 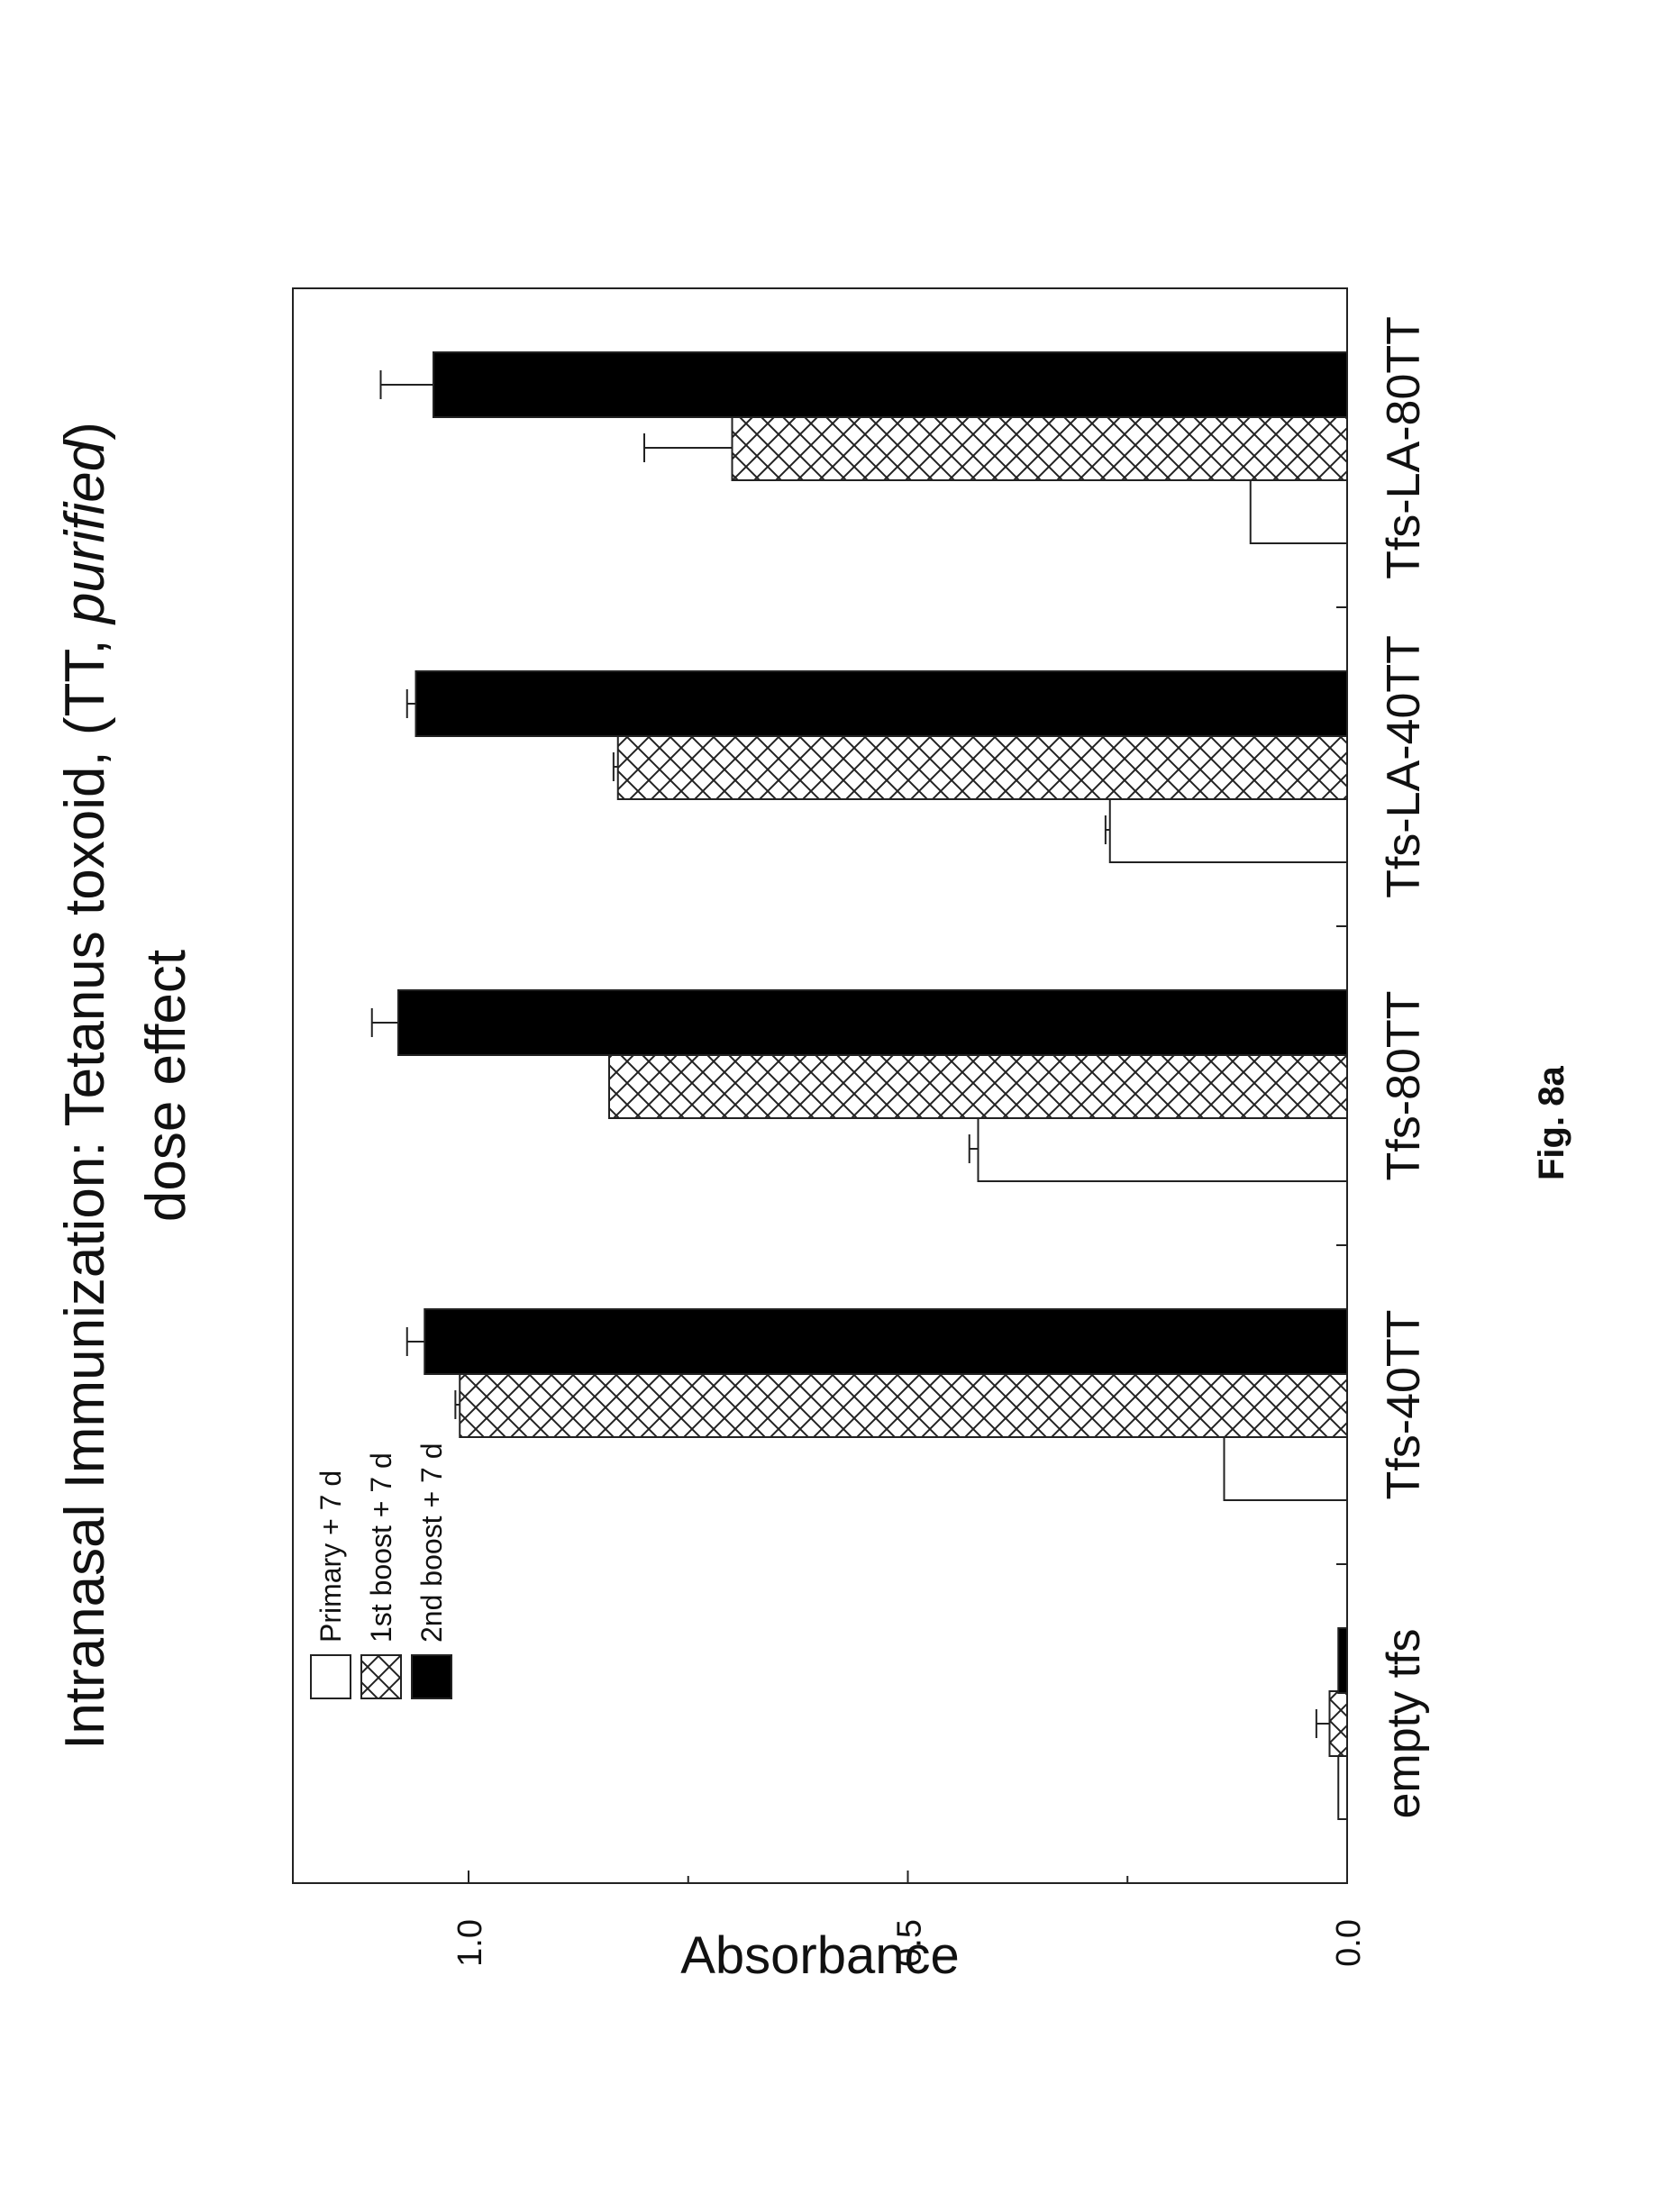 I want to click on legend-label: Primary + 7 d, so click(x=330, y=1556).